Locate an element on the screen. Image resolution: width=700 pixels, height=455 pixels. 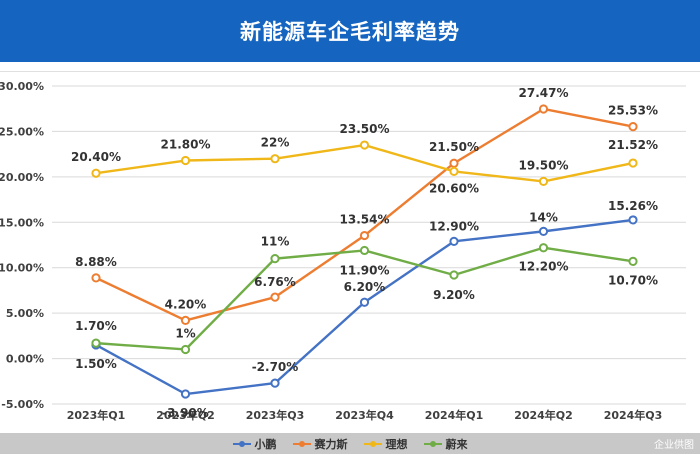
x-tick-label: 2024年Q2 is located at coordinates (543, 415).